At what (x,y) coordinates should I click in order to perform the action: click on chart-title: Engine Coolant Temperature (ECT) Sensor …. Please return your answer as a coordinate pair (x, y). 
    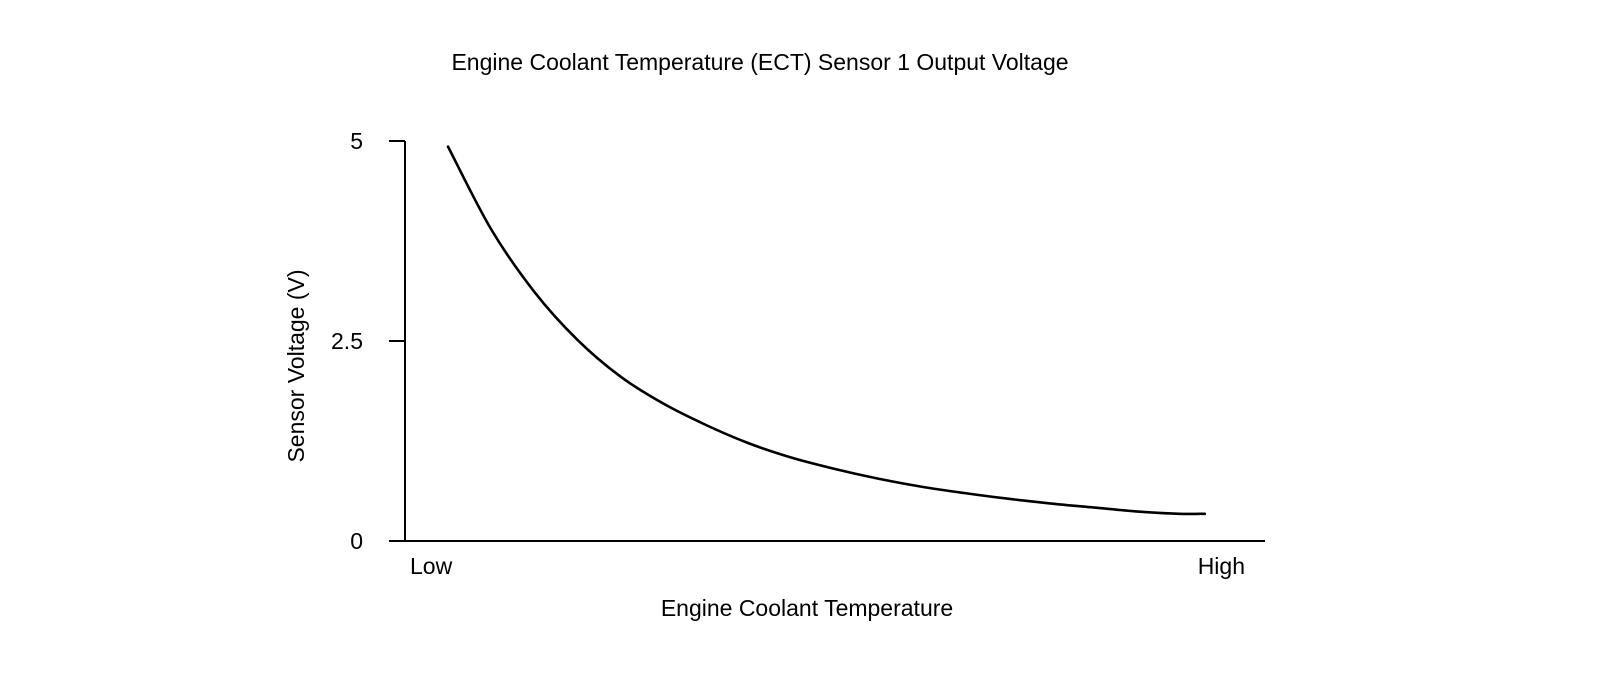
    Looking at the image, I should click on (759, 62).